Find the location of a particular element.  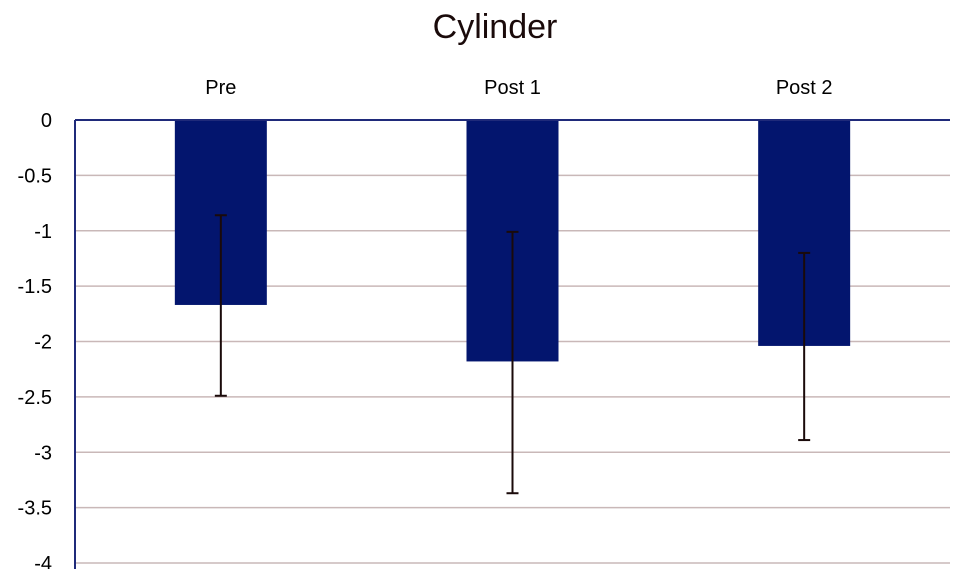

category-label: Post 1 is located at coordinates (512, 88).